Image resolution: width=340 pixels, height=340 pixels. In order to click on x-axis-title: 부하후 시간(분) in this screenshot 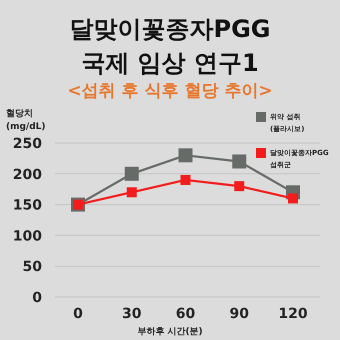, I will do `click(170, 332)`.